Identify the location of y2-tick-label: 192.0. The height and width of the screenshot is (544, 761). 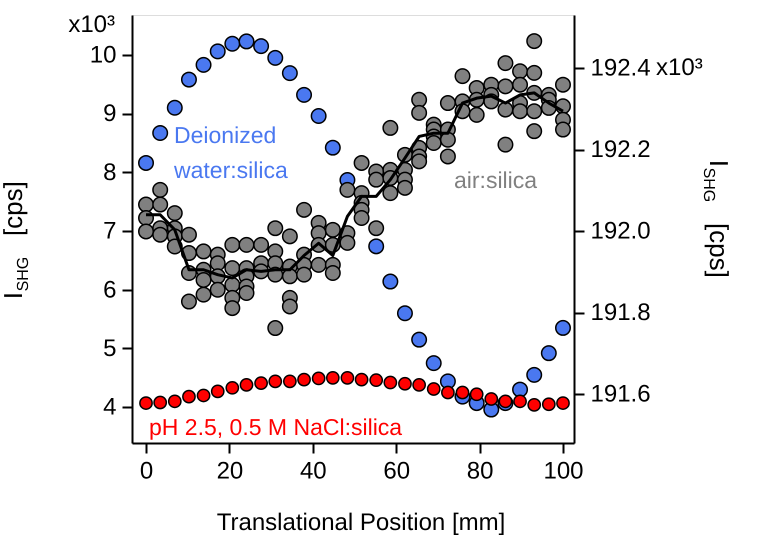
(620, 231).